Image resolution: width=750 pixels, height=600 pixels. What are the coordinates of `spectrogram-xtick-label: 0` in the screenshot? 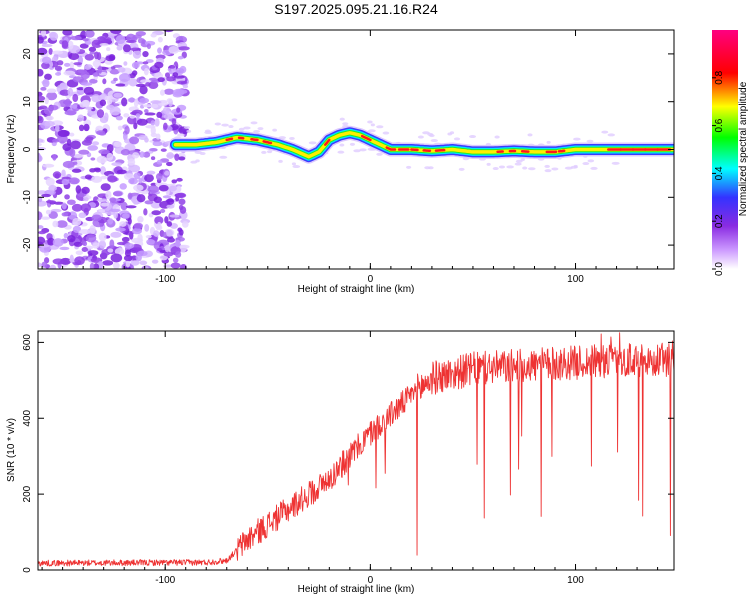 It's located at (371, 279).